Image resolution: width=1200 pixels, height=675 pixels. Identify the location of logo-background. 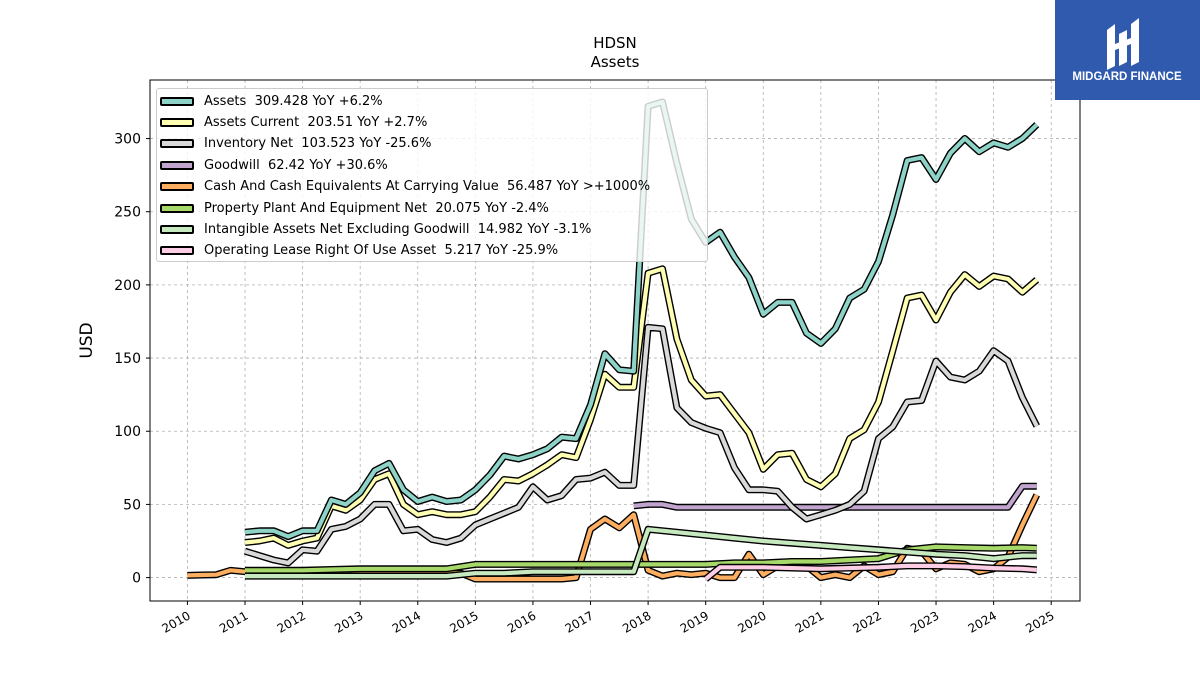
(1127, 50).